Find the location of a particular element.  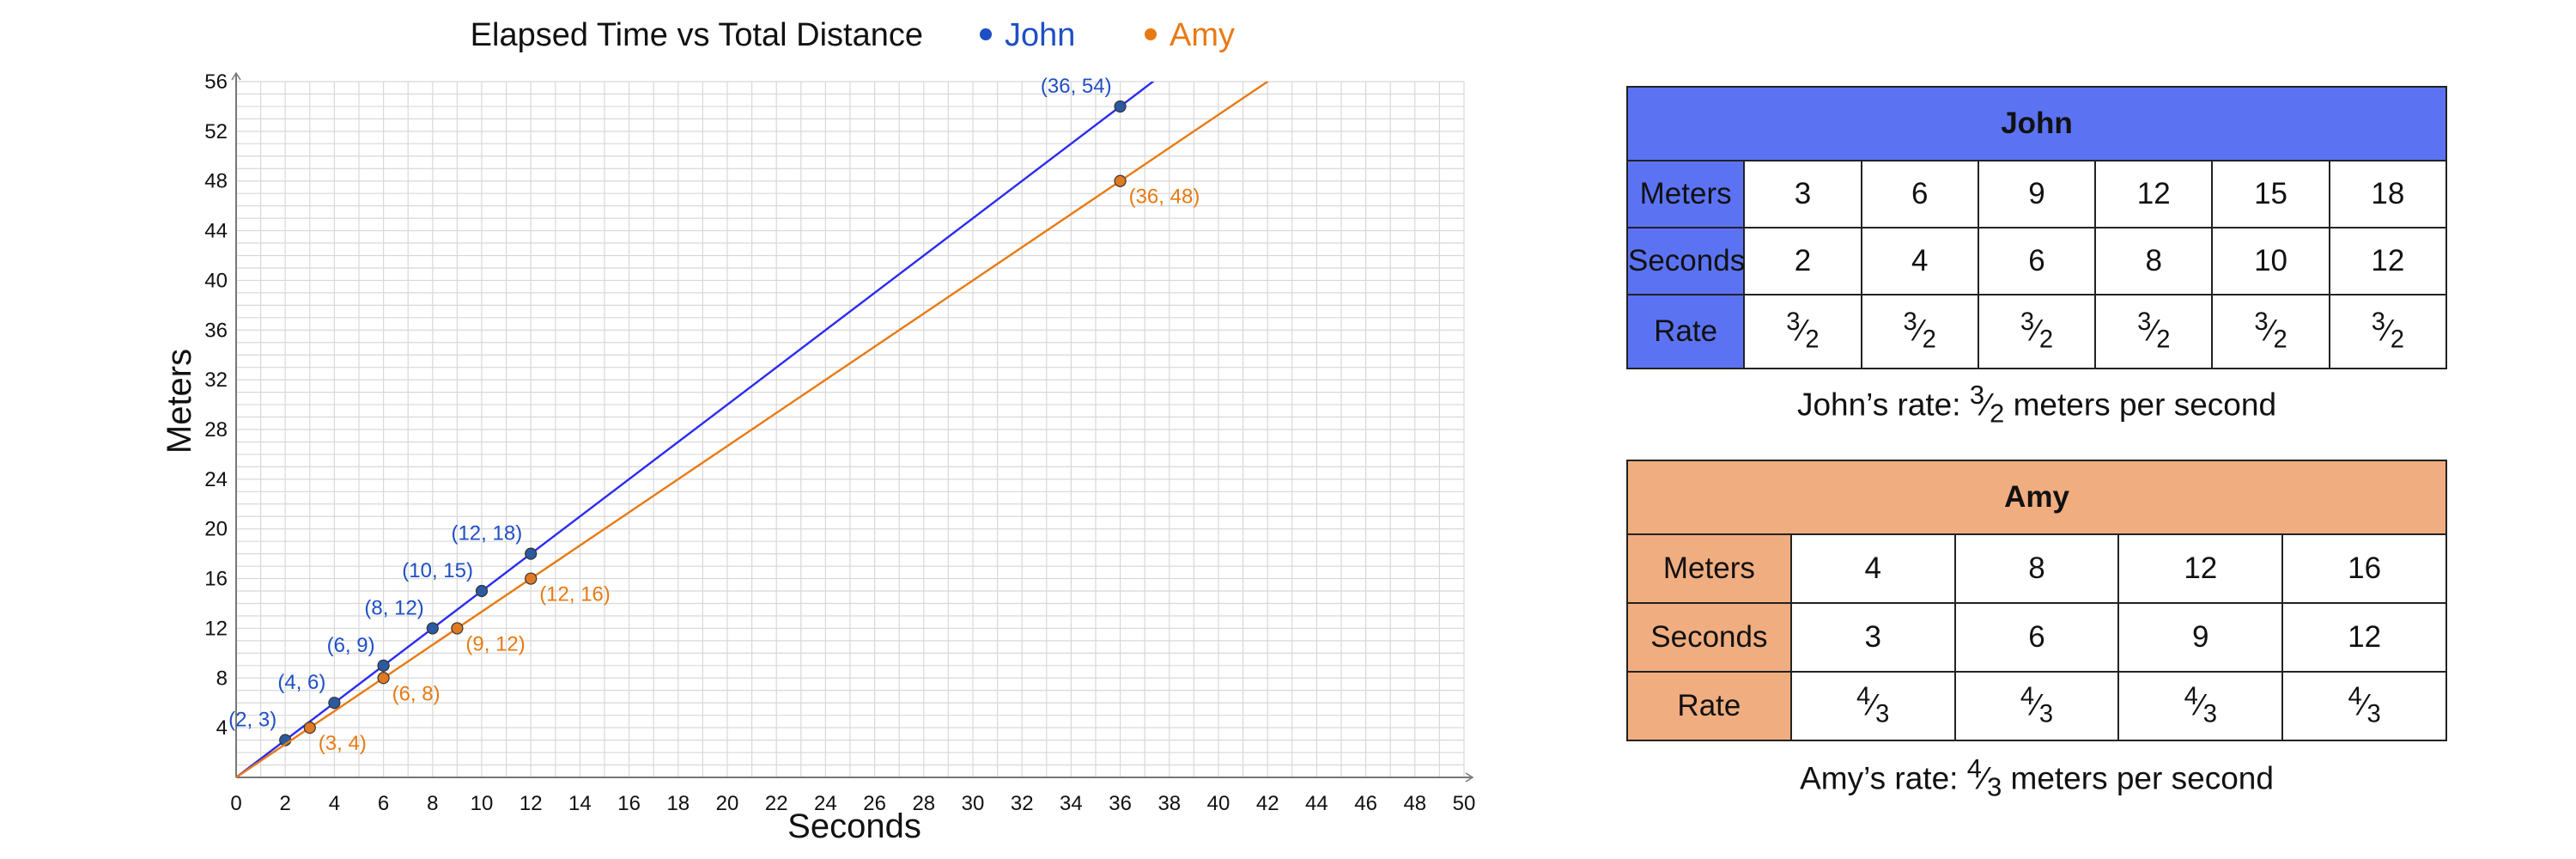

x-tick-label: 44 is located at coordinates (1316, 804).